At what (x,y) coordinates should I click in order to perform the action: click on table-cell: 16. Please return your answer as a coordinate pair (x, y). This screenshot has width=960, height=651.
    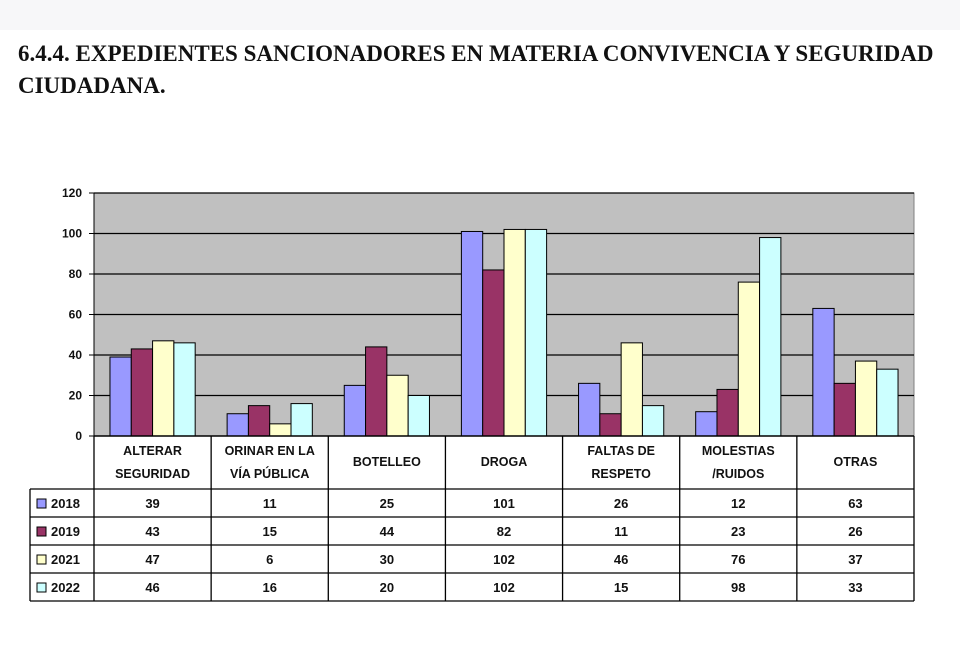
    Looking at the image, I should click on (269, 587).